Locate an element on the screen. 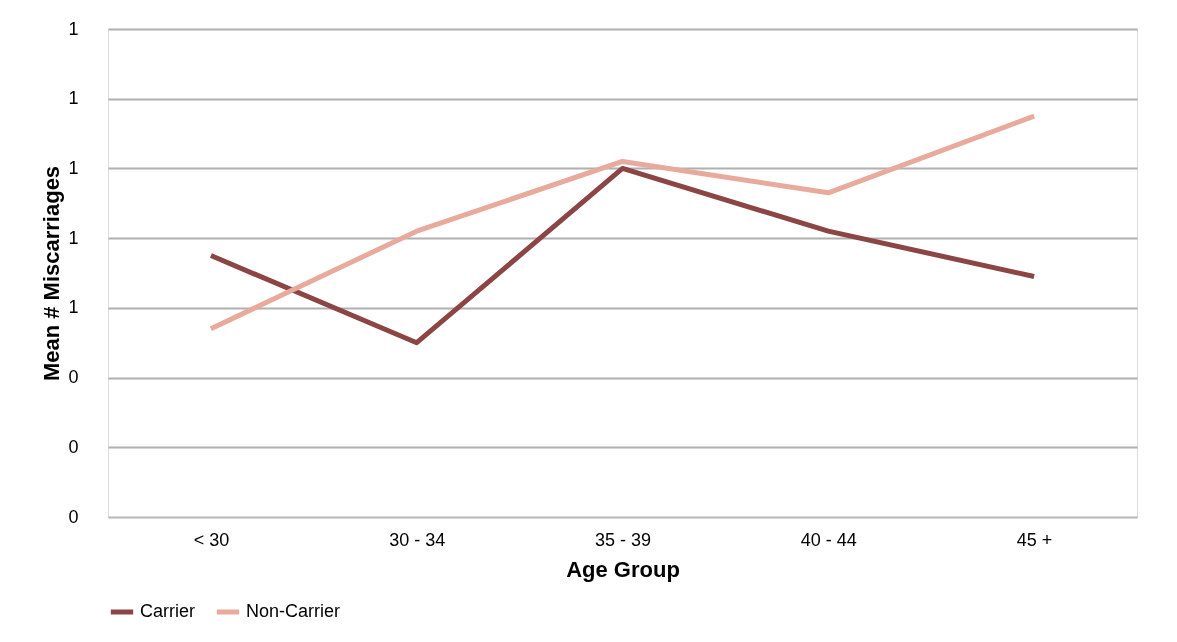  x-tick-label: 35 - 39 is located at coordinates (623, 539).